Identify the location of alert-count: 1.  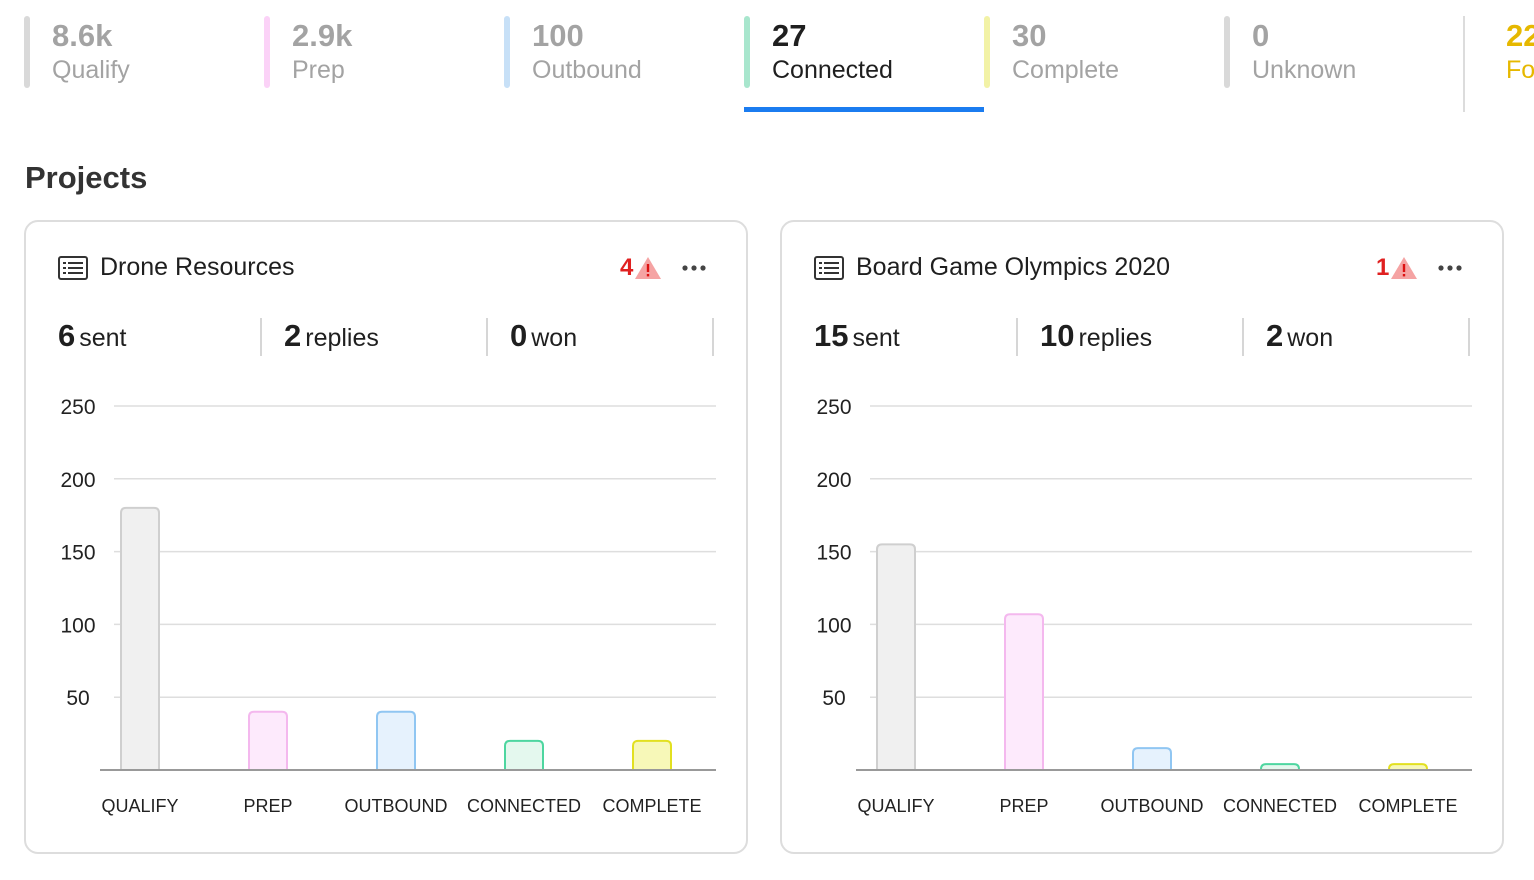
(1383, 267).